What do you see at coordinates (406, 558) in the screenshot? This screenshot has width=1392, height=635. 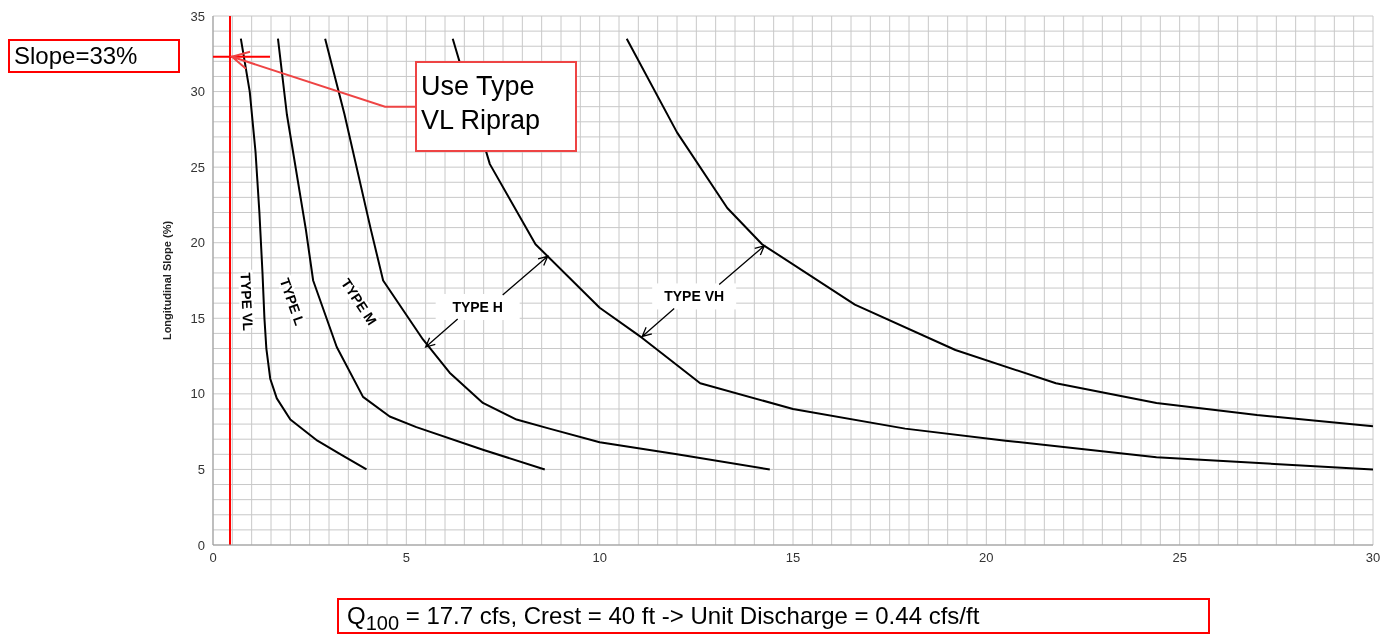 I see `x-tick-label: 5` at bounding box center [406, 558].